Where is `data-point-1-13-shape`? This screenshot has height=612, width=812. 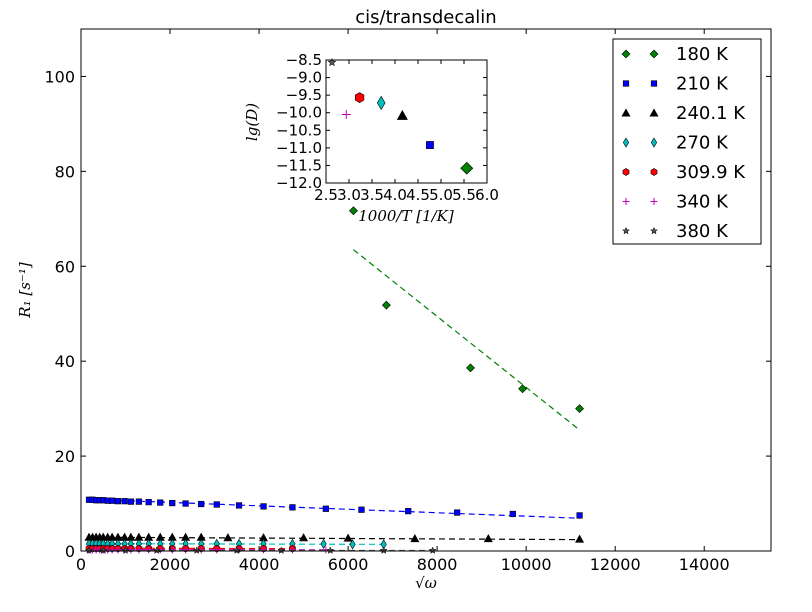
data-point-1-13-shape is located at coordinates (172, 503).